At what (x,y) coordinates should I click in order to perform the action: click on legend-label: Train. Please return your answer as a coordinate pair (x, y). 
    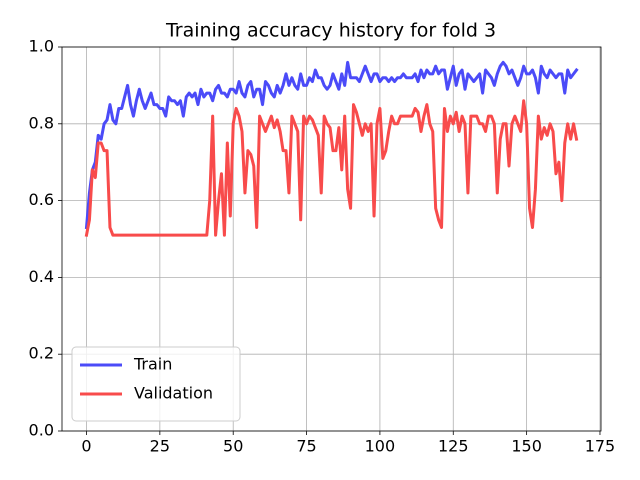
    Looking at the image, I should click on (152, 364).